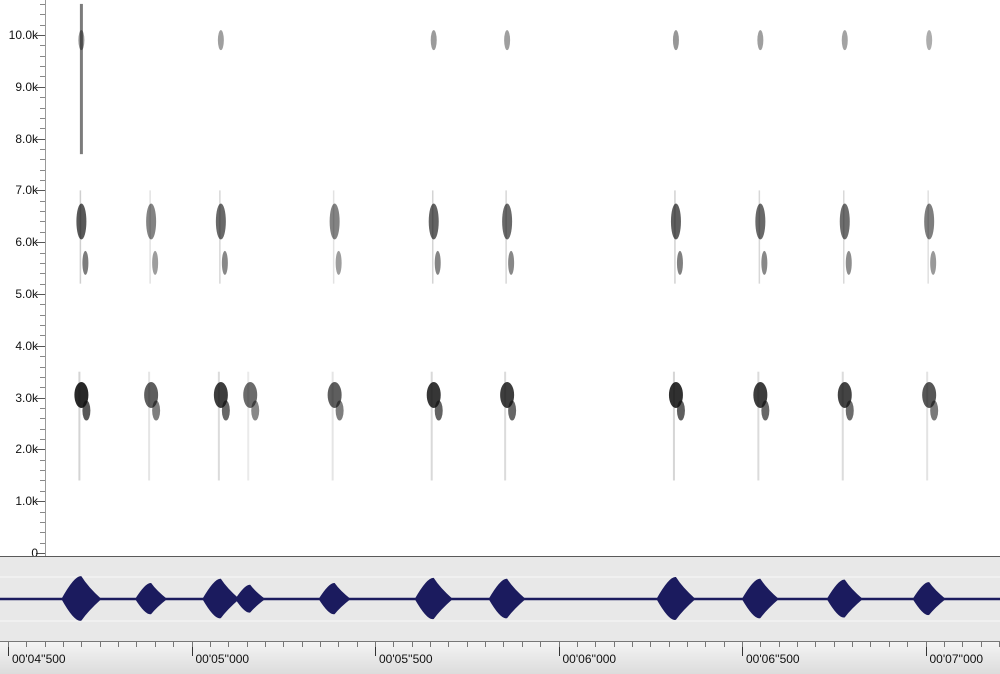 Image resolution: width=1000 pixels, height=674 pixels. What do you see at coordinates (222, 659) in the screenshot?
I see `time-tick-label: 00'05''000` at bounding box center [222, 659].